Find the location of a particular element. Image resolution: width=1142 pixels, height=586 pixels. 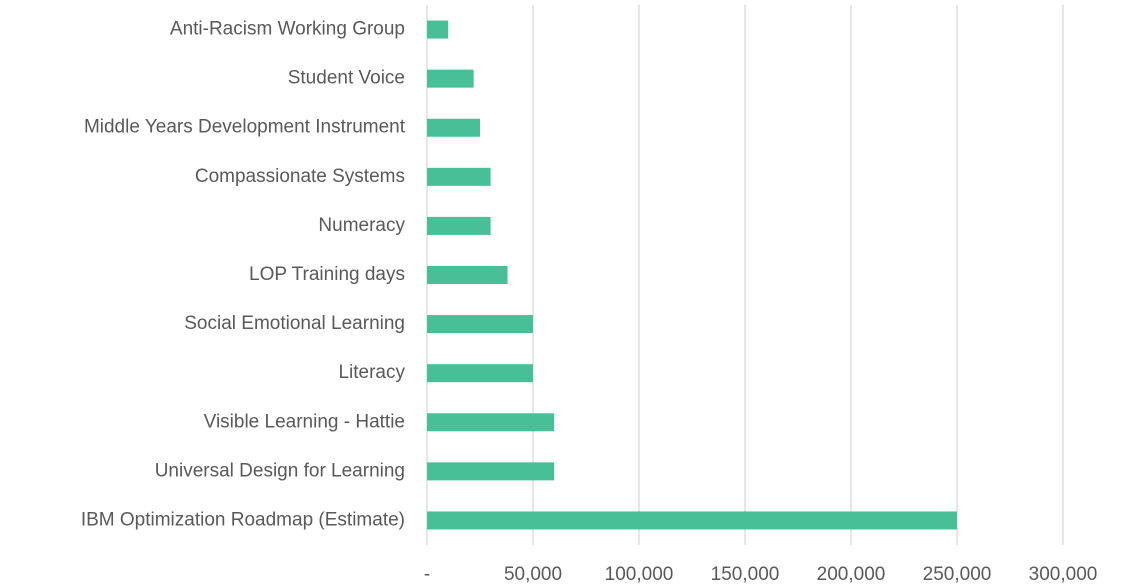

y-tick-label: Anti-Racism Working Group is located at coordinates (287, 29).